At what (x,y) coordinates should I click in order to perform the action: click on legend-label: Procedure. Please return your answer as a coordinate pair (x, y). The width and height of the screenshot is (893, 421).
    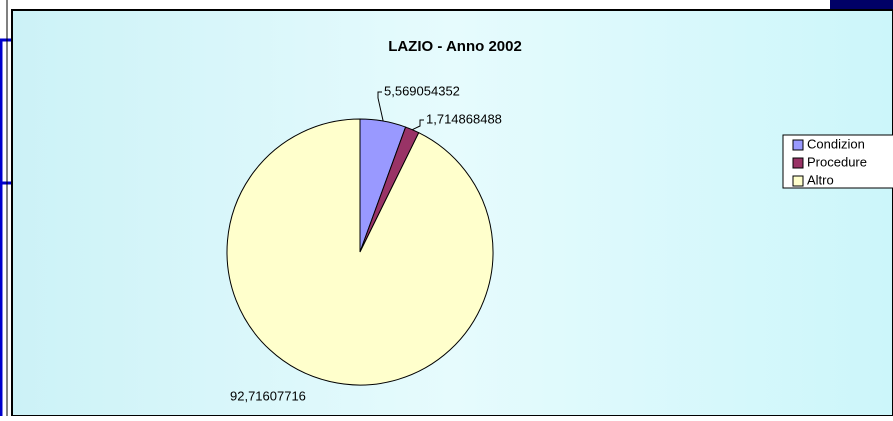
    Looking at the image, I should click on (837, 161).